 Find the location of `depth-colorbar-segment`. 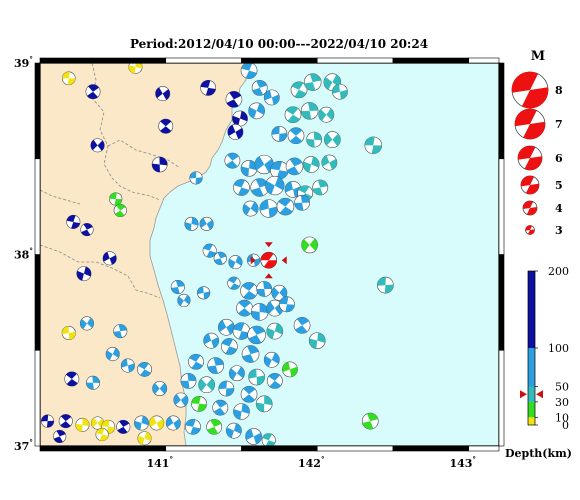

depth-colorbar-segment is located at coordinates (531, 367).